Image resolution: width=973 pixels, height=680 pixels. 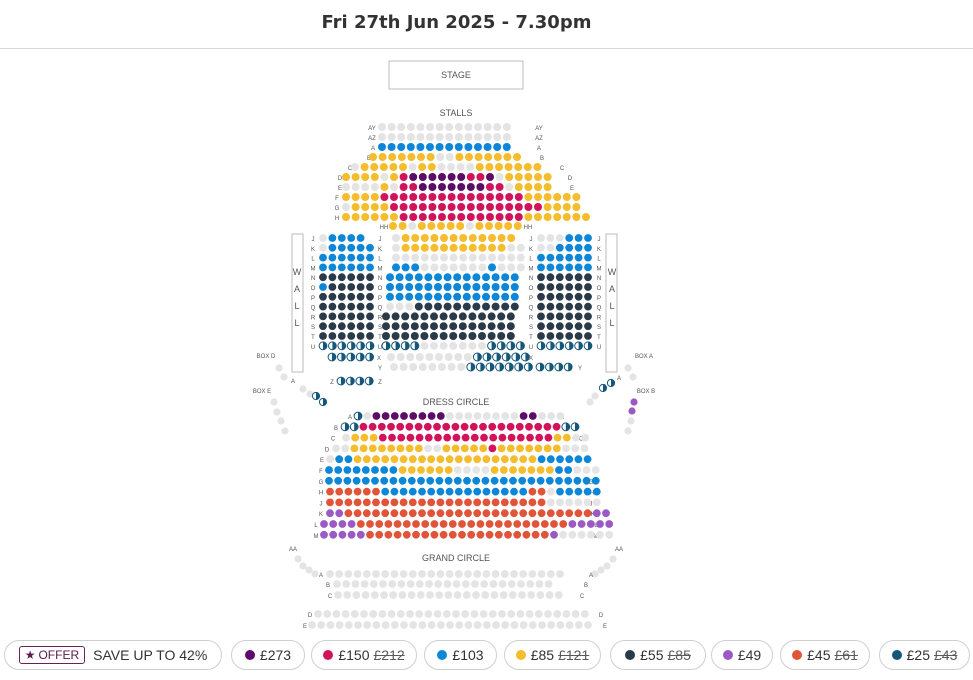 I want to click on price-chip-273: £273, so click(x=268, y=655).